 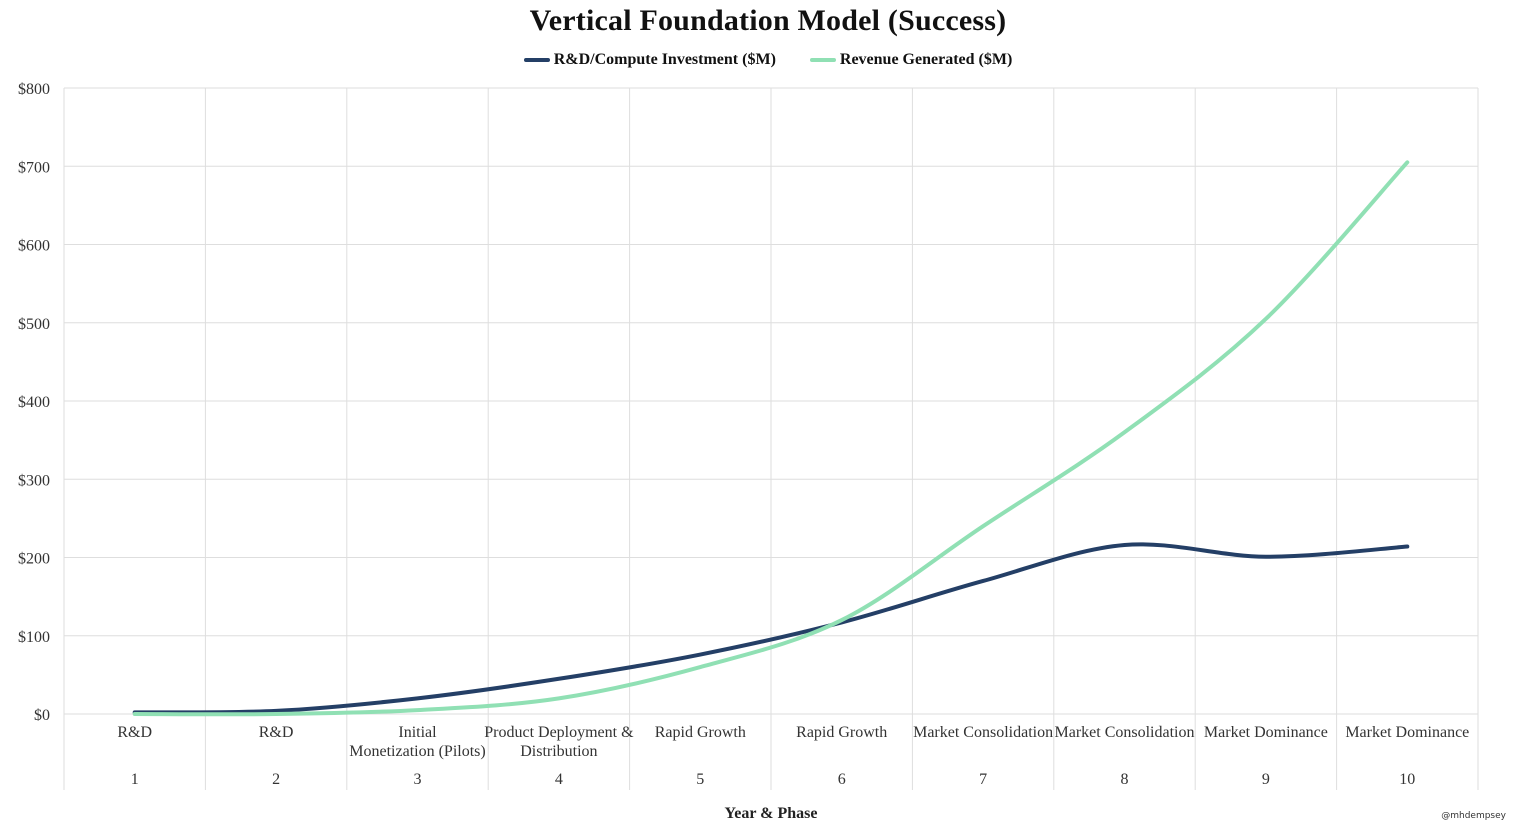 I want to click on x-tick-label-year: 1, so click(x=135, y=779).